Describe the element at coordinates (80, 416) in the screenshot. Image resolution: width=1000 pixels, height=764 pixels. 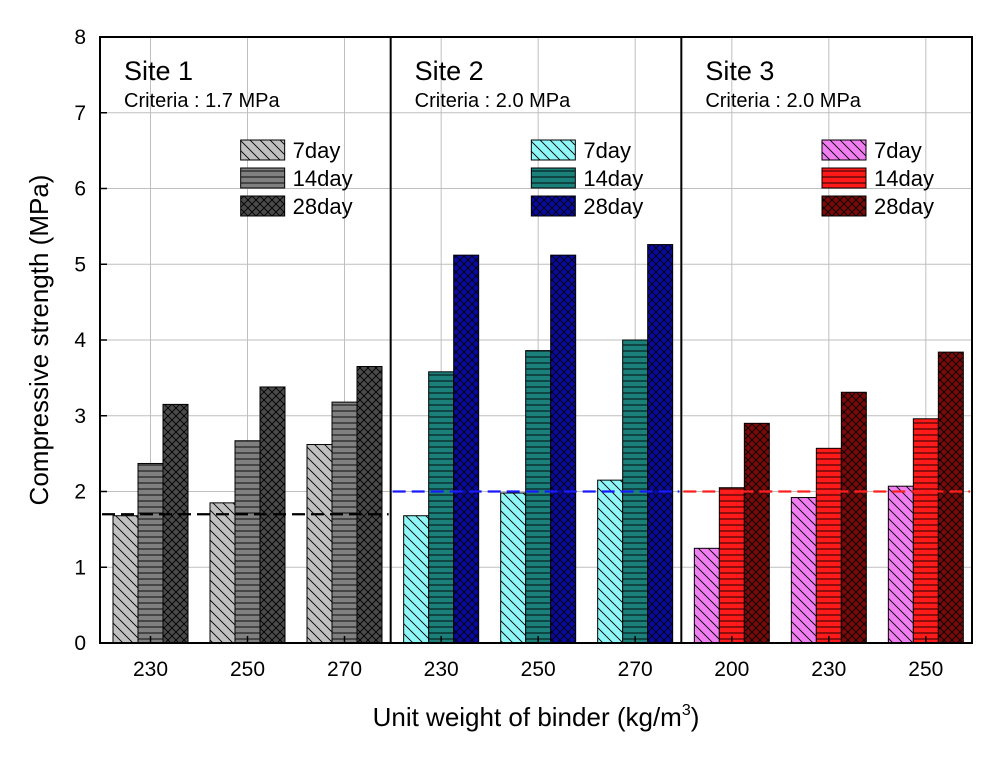
I see `y-tick-label: 3` at that location.